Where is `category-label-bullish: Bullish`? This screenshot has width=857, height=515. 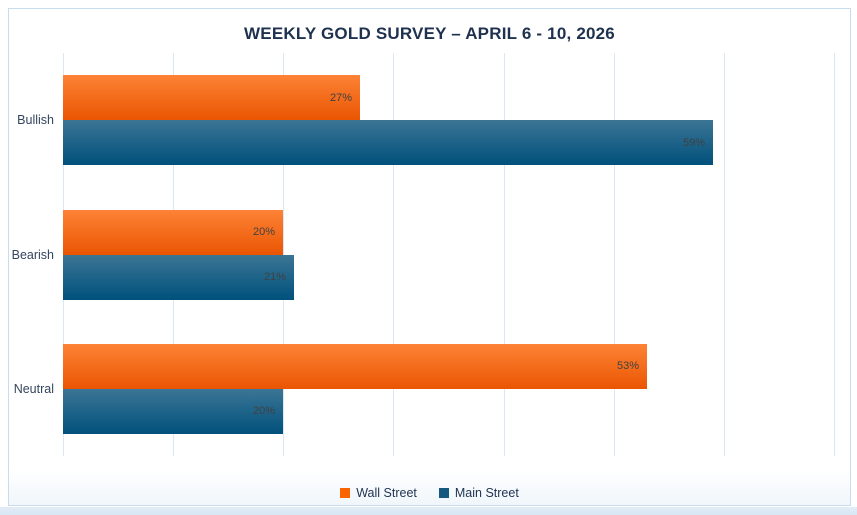
category-label-bullish: Bullish is located at coordinates (35, 120).